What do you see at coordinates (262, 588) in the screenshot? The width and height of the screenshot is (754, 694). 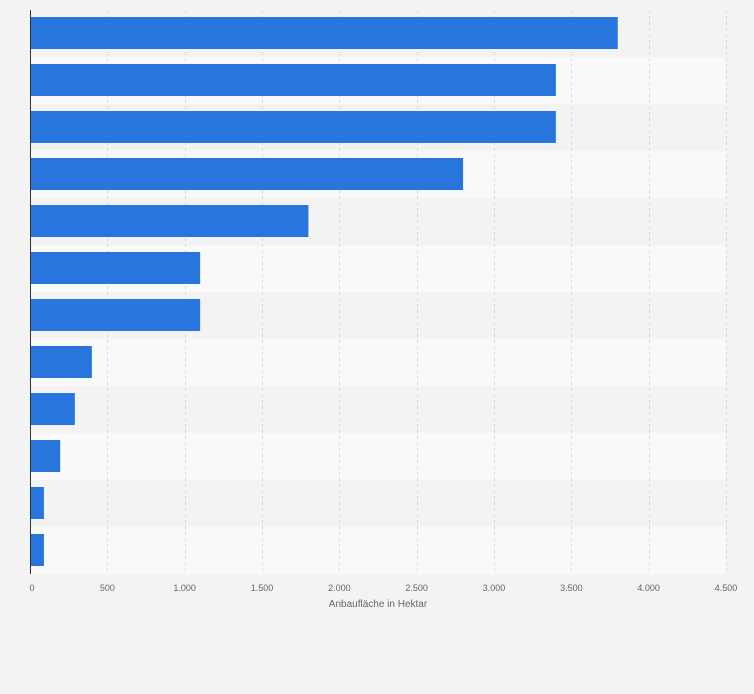 I see `x-tick-label: 1.500` at bounding box center [262, 588].